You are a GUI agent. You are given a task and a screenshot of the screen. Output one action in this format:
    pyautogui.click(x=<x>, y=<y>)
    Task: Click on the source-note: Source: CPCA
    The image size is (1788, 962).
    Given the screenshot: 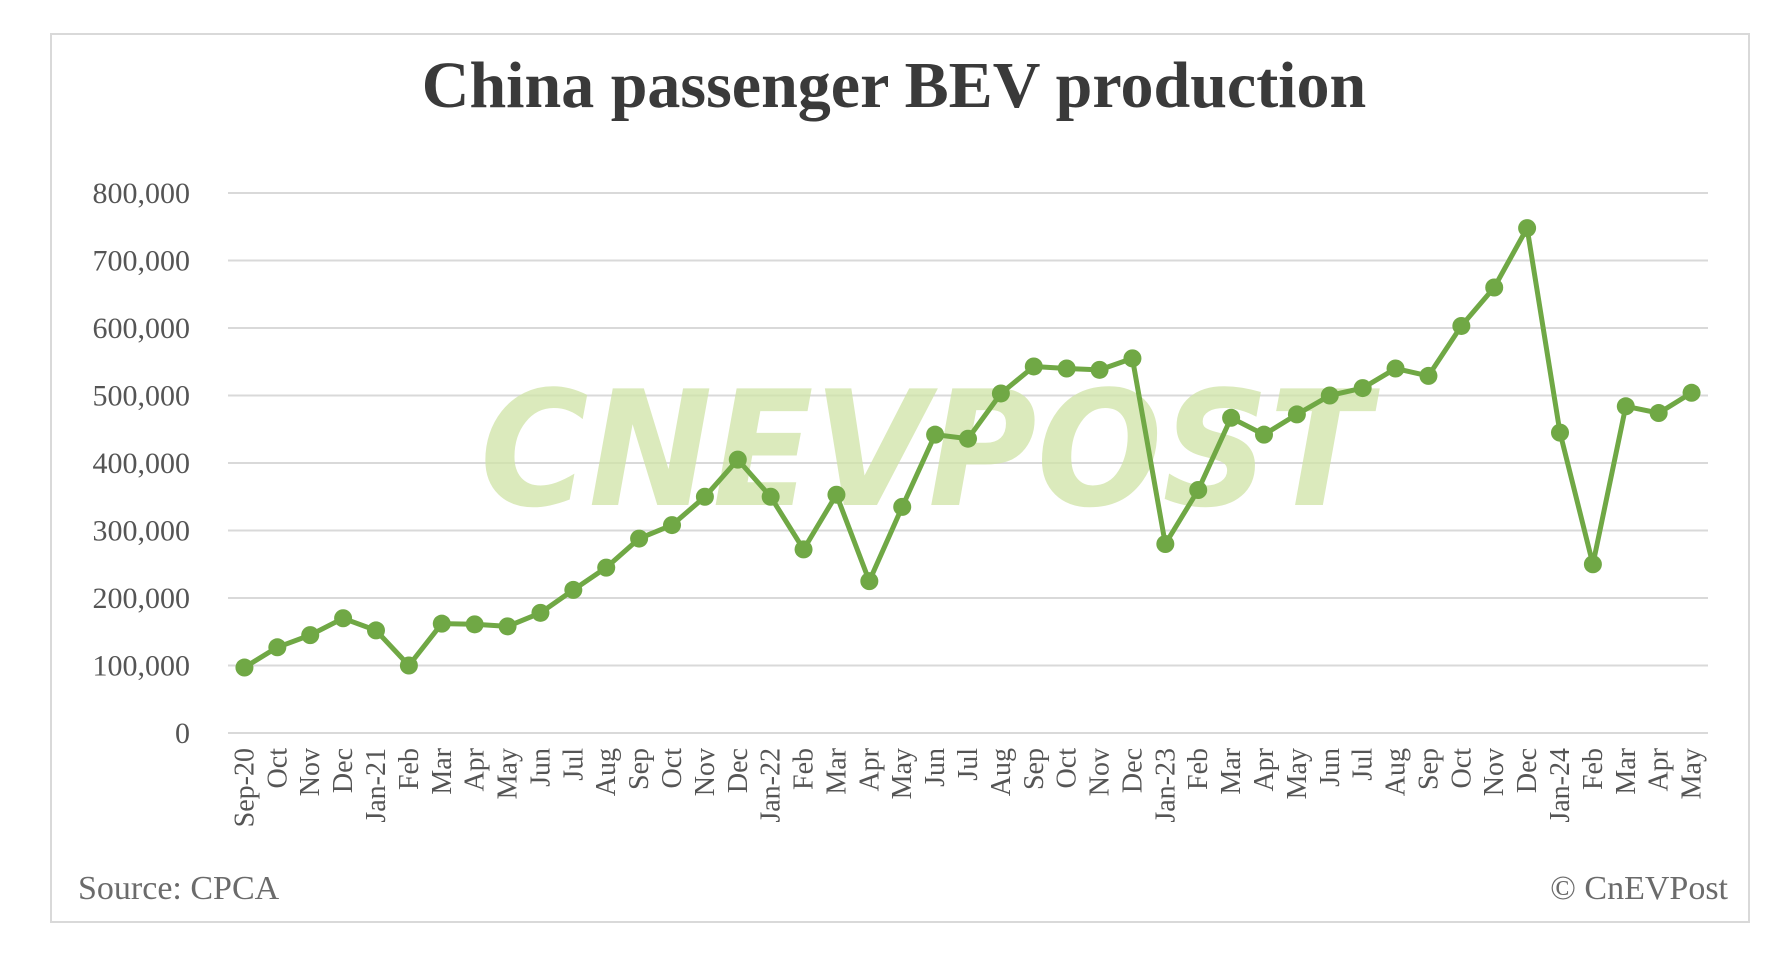 What is the action you would take?
    pyautogui.click(x=179, y=888)
    